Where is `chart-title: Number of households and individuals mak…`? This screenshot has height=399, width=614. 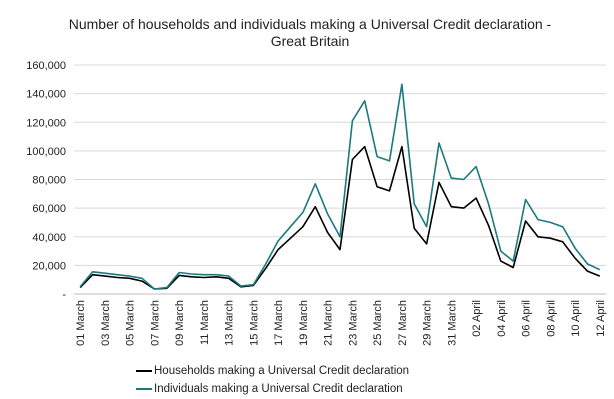
chart-title: Number of households and individuals mak… is located at coordinates (310, 32).